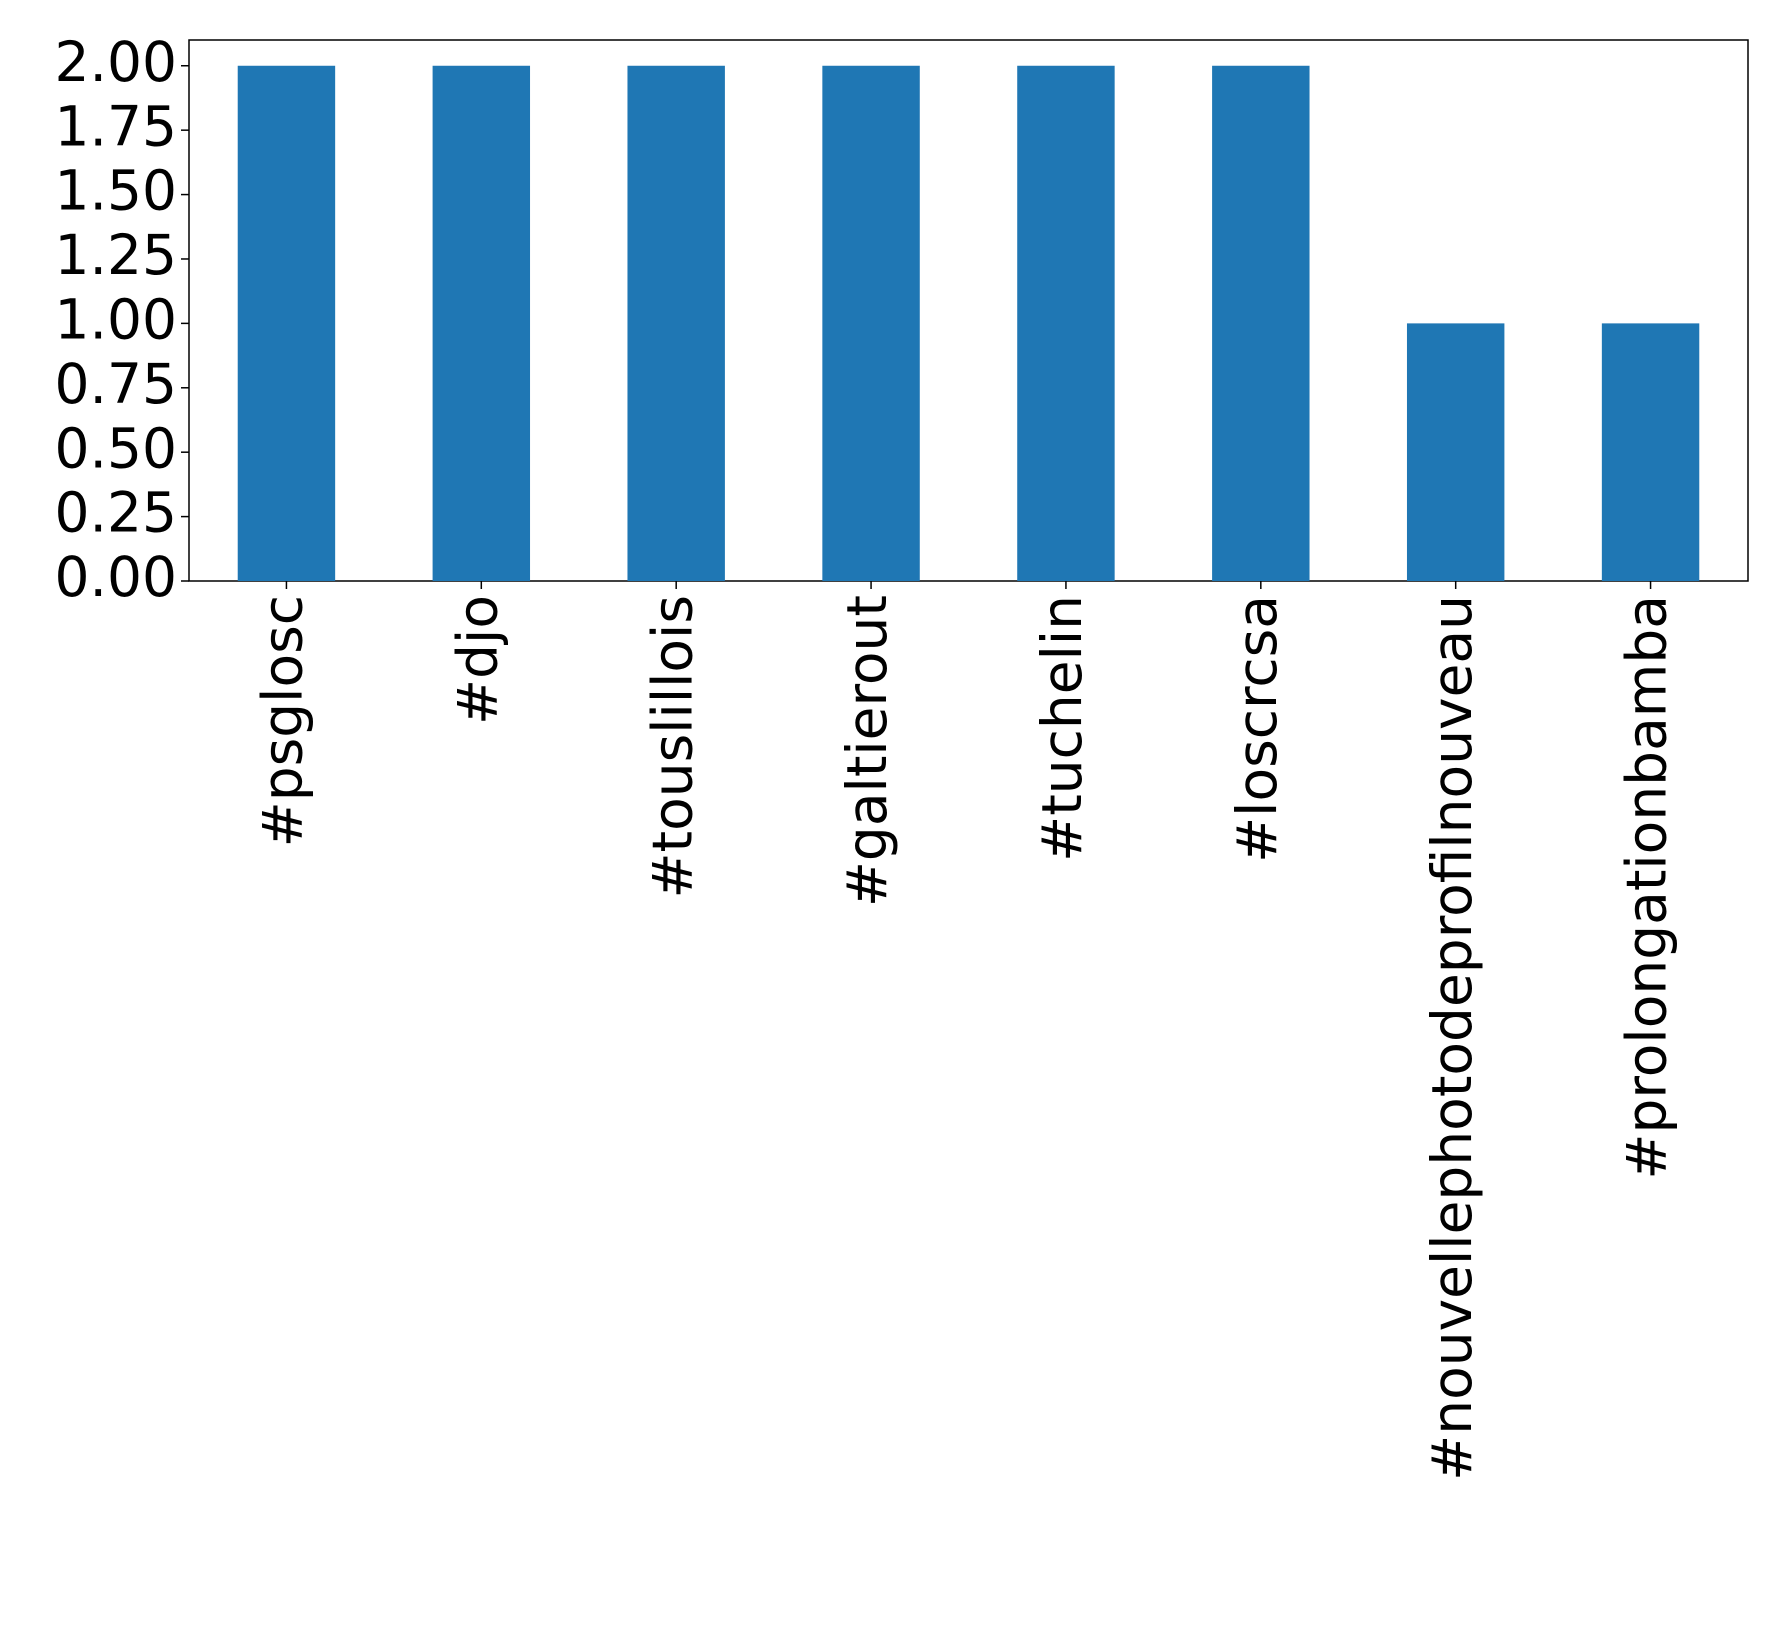 This screenshot has height=1634, width=1778. What do you see at coordinates (1062, 728) in the screenshot?
I see `x-tick-label: #tuchelin` at bounding box center [1062, 728].